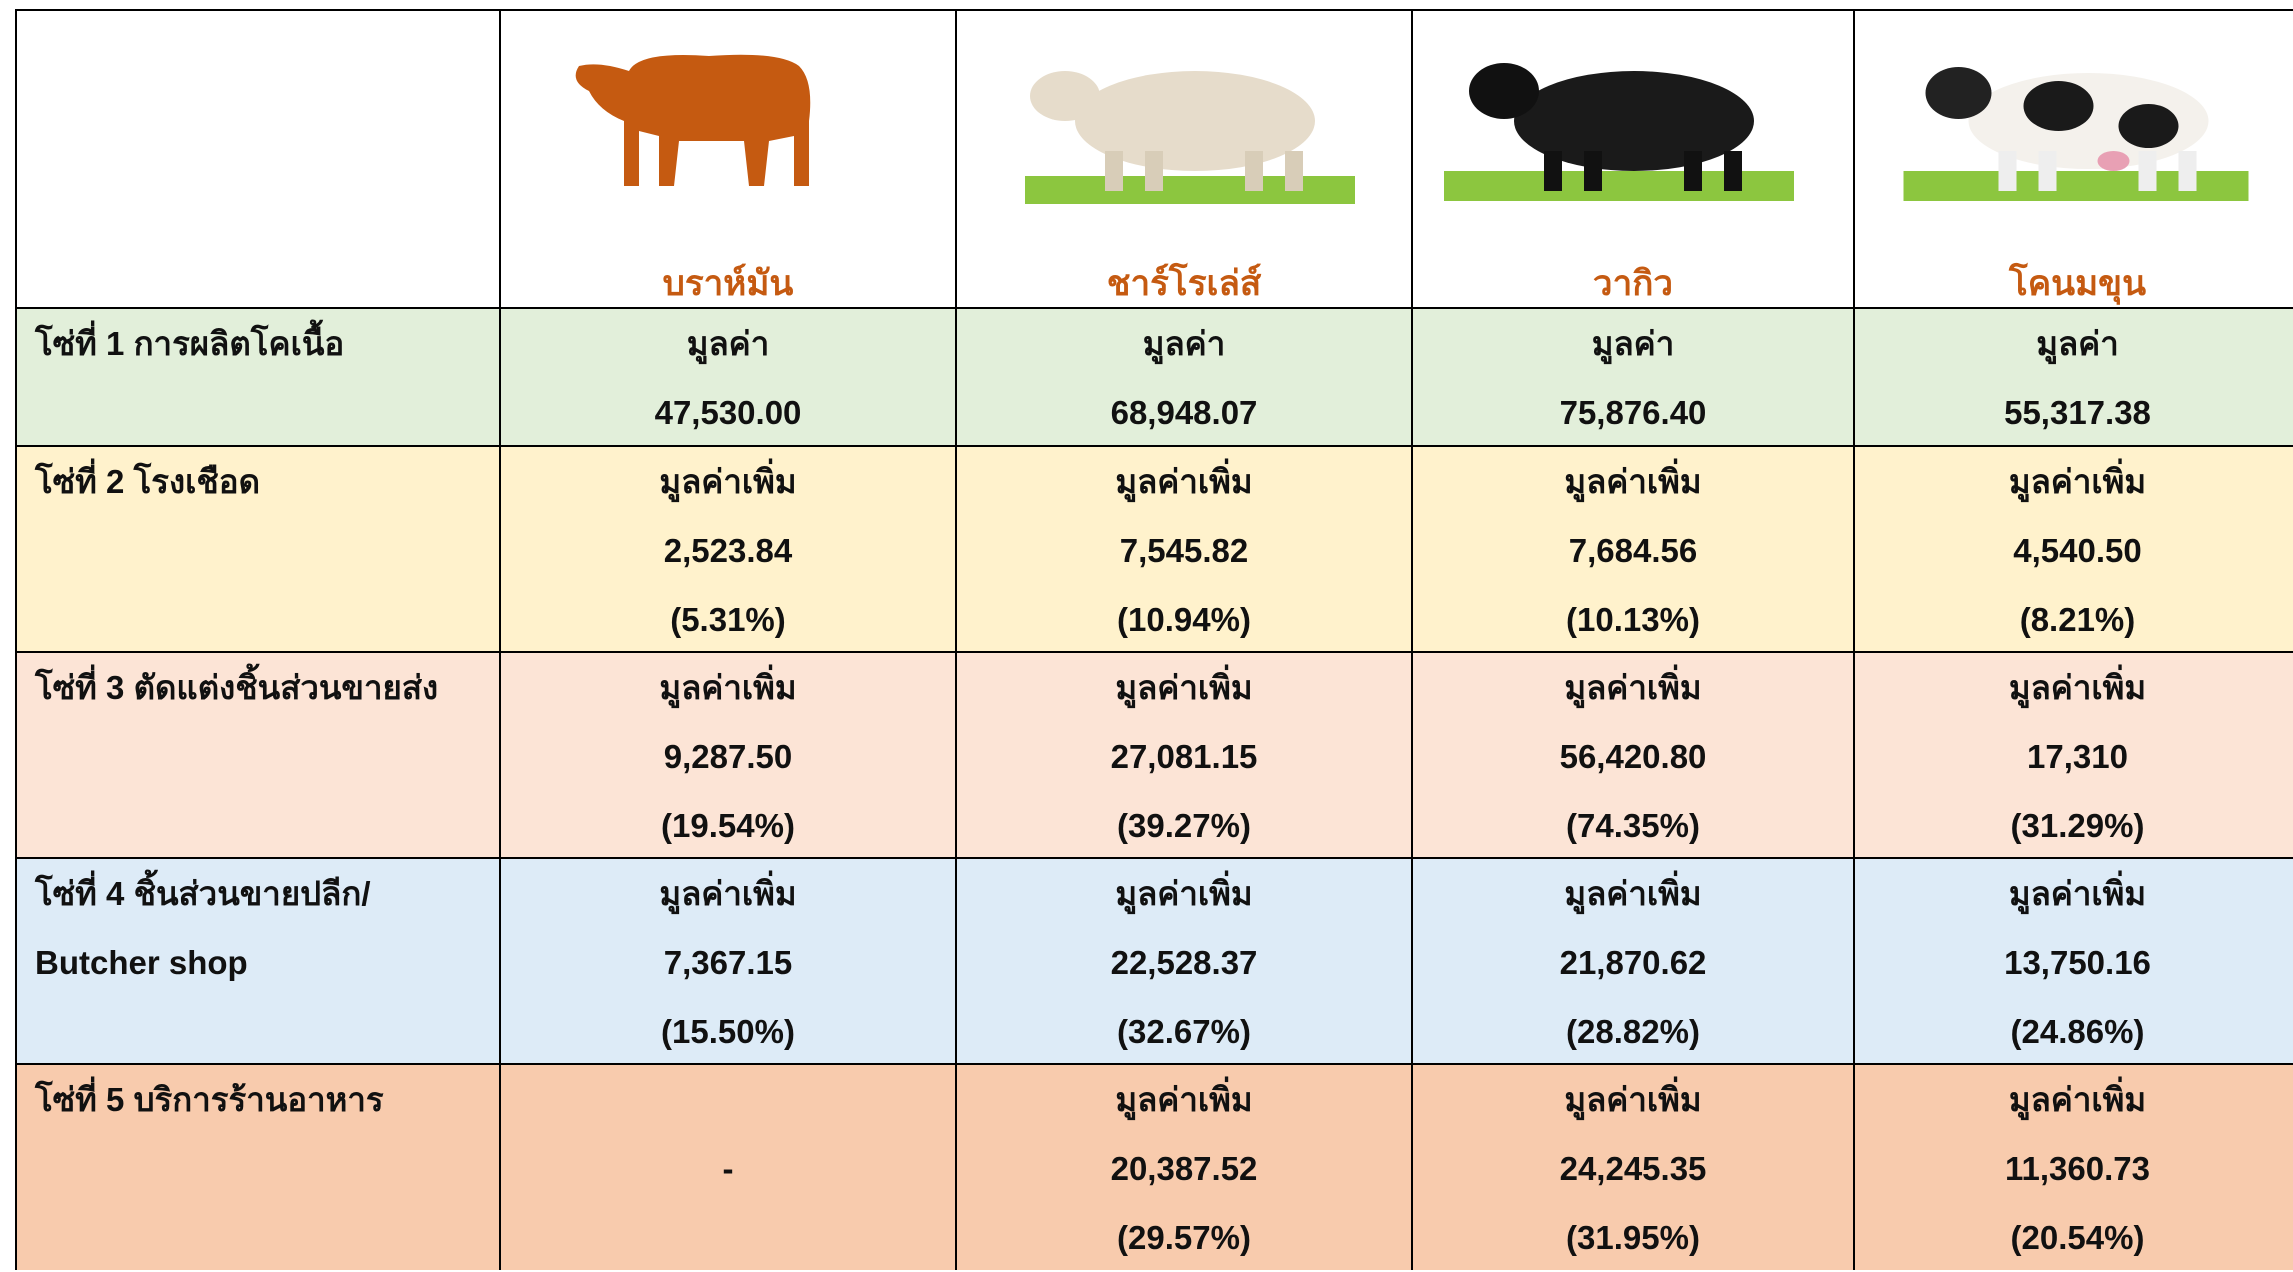 Image resolution: width=2293 pixels, height=1272 pixels. I want to click on value-cell: -, so click(727, 1166).